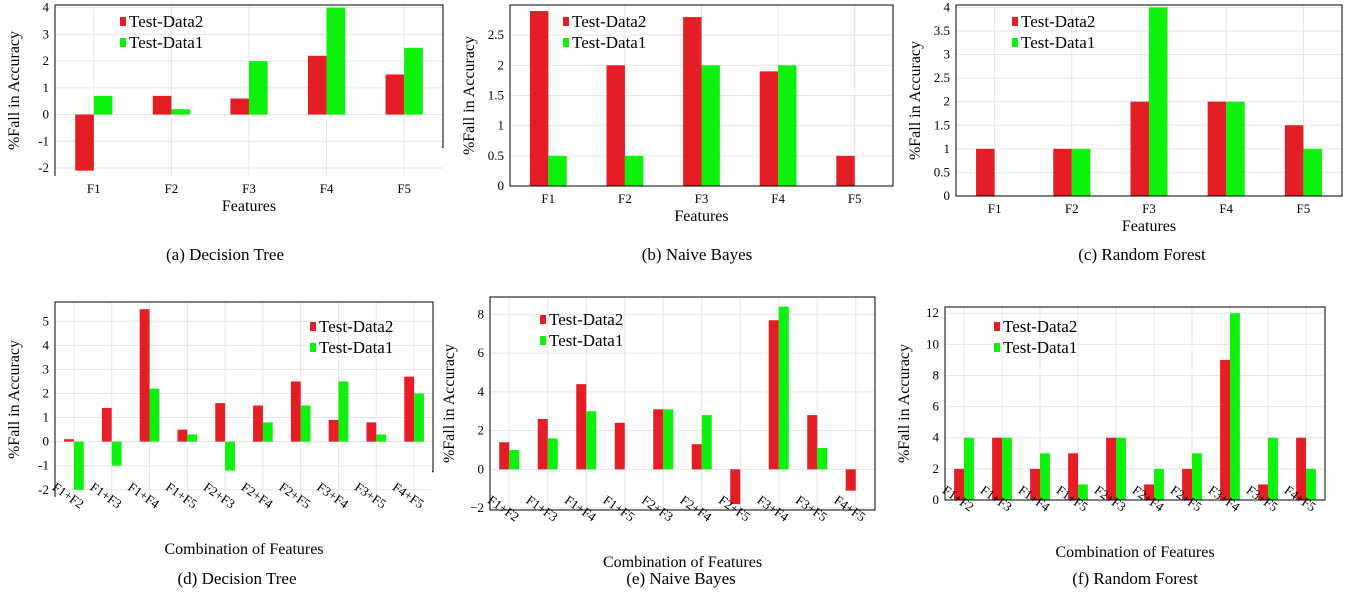  Describe the element at coordinates (1273, 468) in the screenshot. I see `bar-test-data1-f3-f5` at that location.